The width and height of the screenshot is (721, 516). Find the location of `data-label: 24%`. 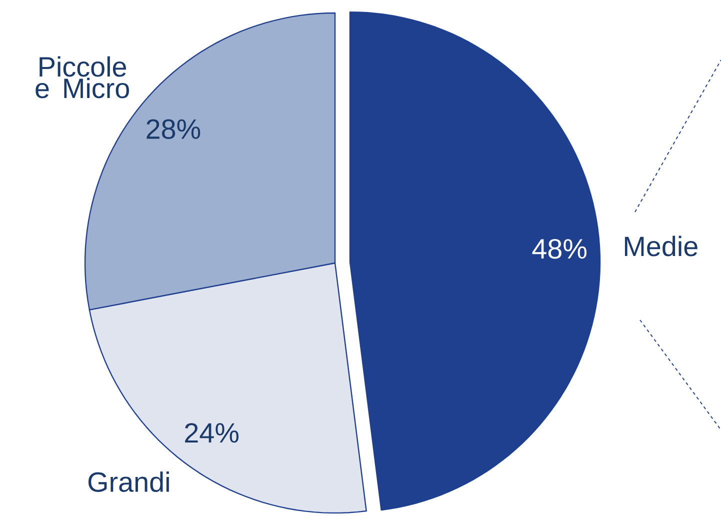

data-label: 24% is located at coordinates (211, 433).